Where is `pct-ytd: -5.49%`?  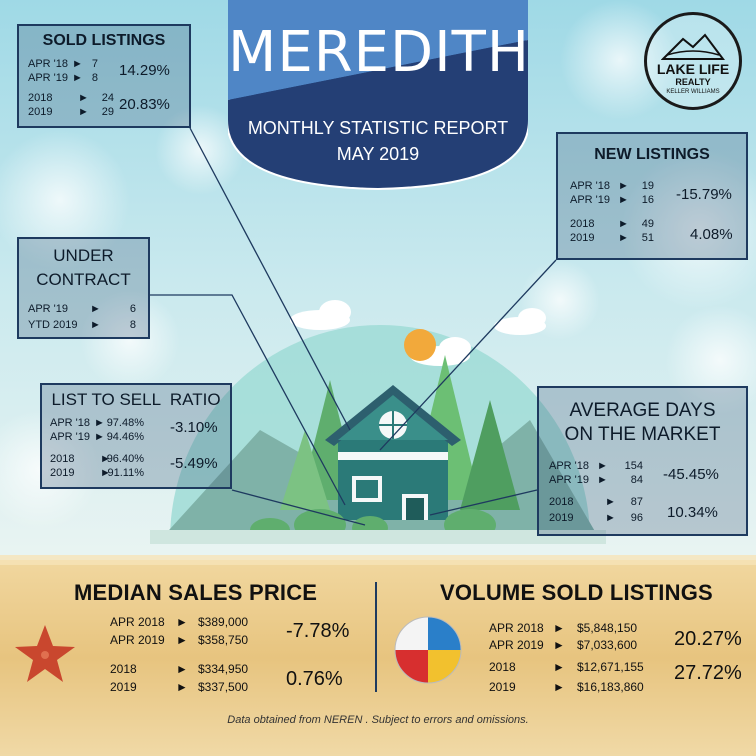
pct-ytd: -5.49% is located at coordinates (194, 463).